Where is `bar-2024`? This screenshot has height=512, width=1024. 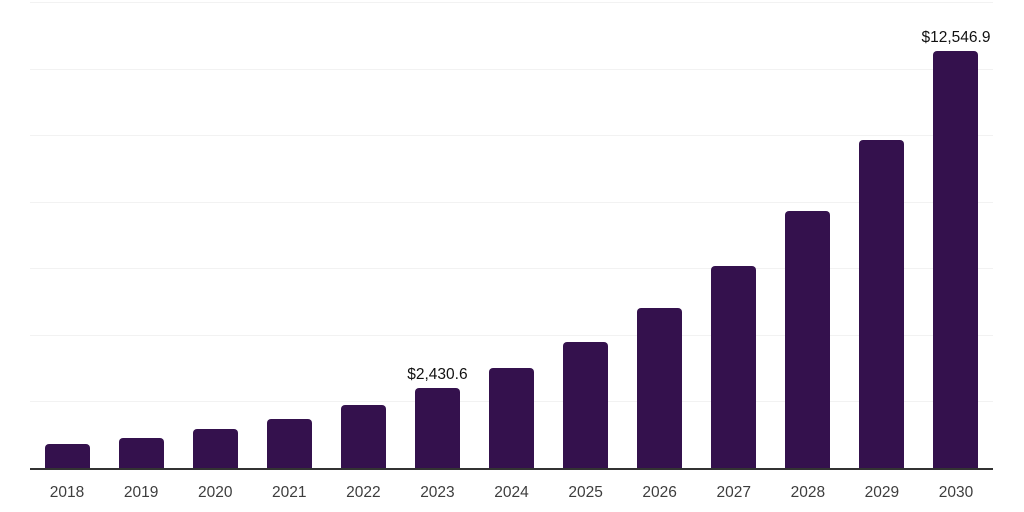
bar-2024 is located at coordinates (511, 418).